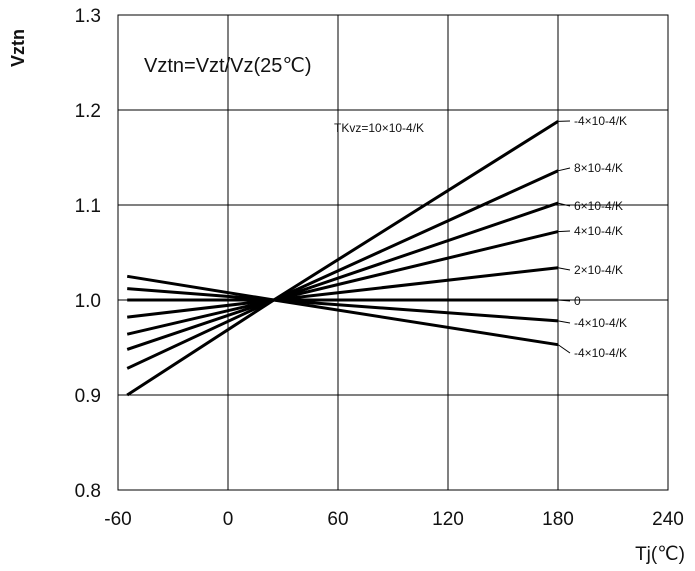 The image size is (695, 571). What do you see at coordinates (88, 16) in the screenshot?
I see `y-tick-label: 1.3` at bounding box center [88, 16].